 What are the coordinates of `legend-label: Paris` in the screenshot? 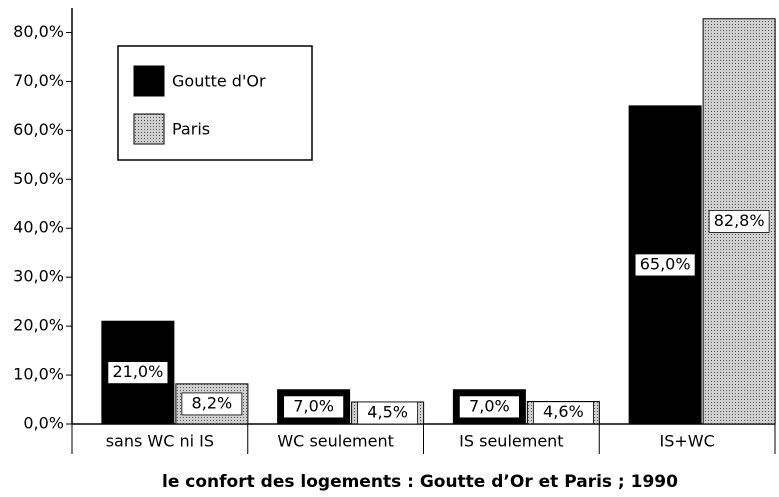 It's located at (191, 129).